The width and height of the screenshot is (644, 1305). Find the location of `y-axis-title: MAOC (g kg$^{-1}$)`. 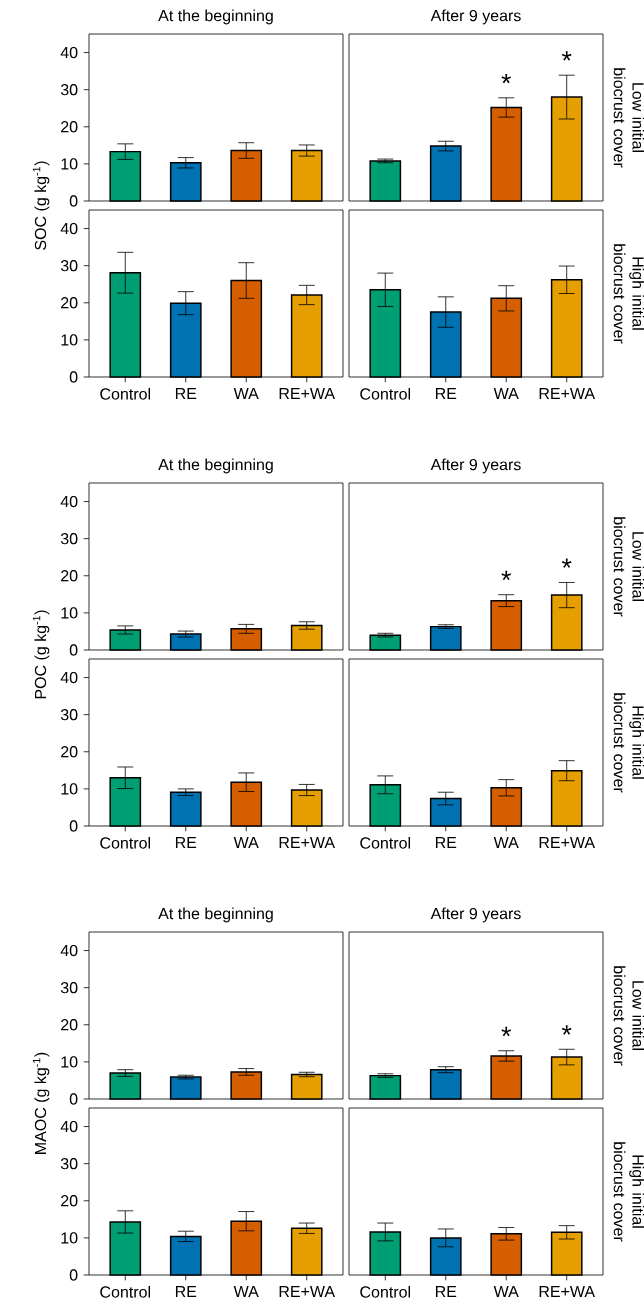

y-axis-title: MAOC (g kg$^{-1}$) is located at coordinates (41, 1103).